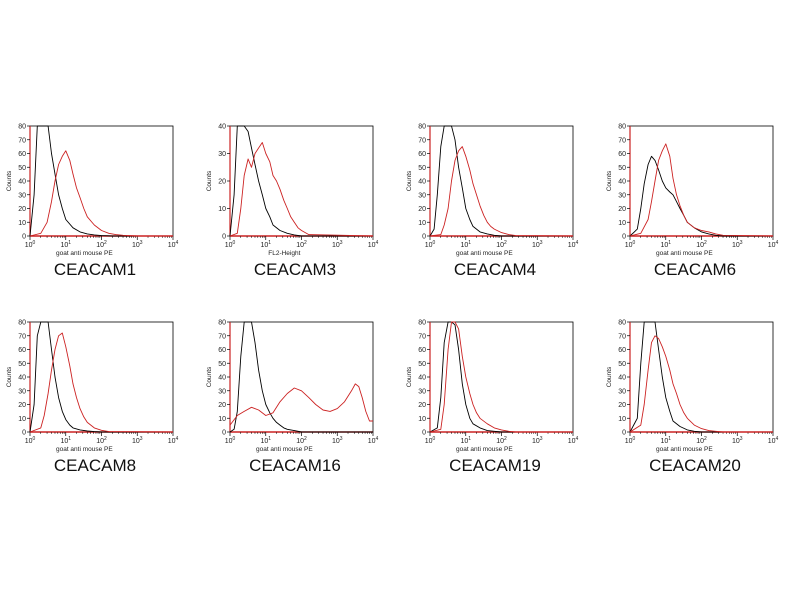 The height and width of the screenshot is (600, 800). I want to click on panel-title: CEACAM1, so click(95, 269).